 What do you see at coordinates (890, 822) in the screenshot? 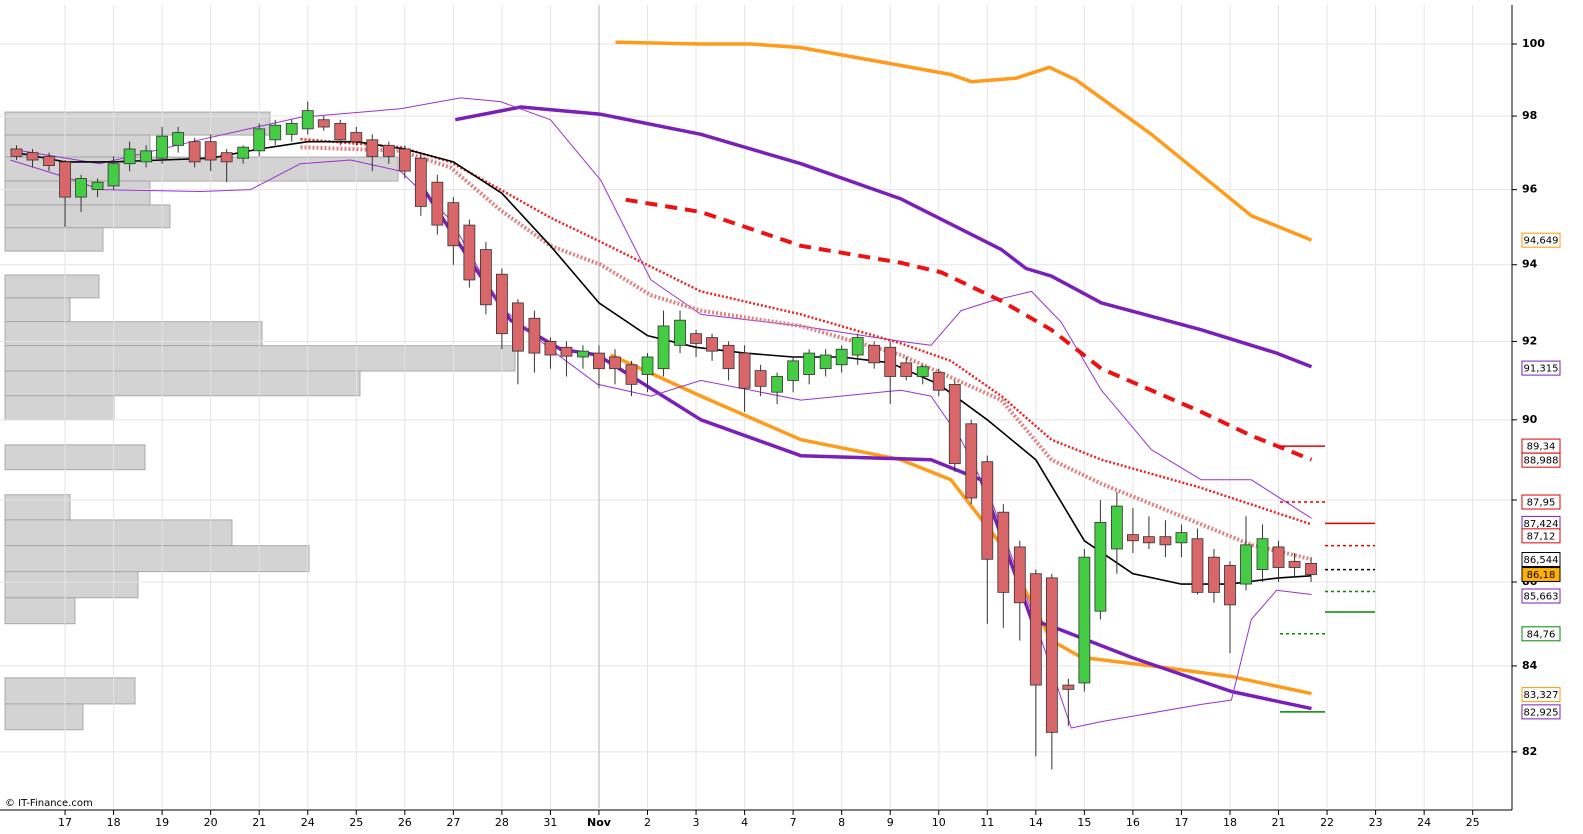
I see `x-tick-label: 9` at bounding box center [890, 822].